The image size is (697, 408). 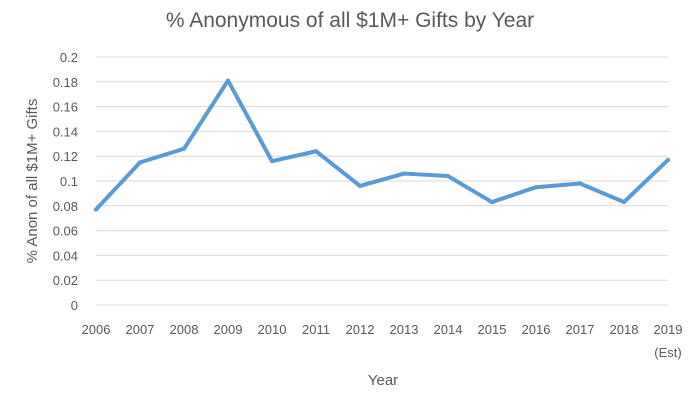 What do you see at coordinates (272, 161) in the screenshot?
I see `data-point-2010` at bounding box center [272, 161].